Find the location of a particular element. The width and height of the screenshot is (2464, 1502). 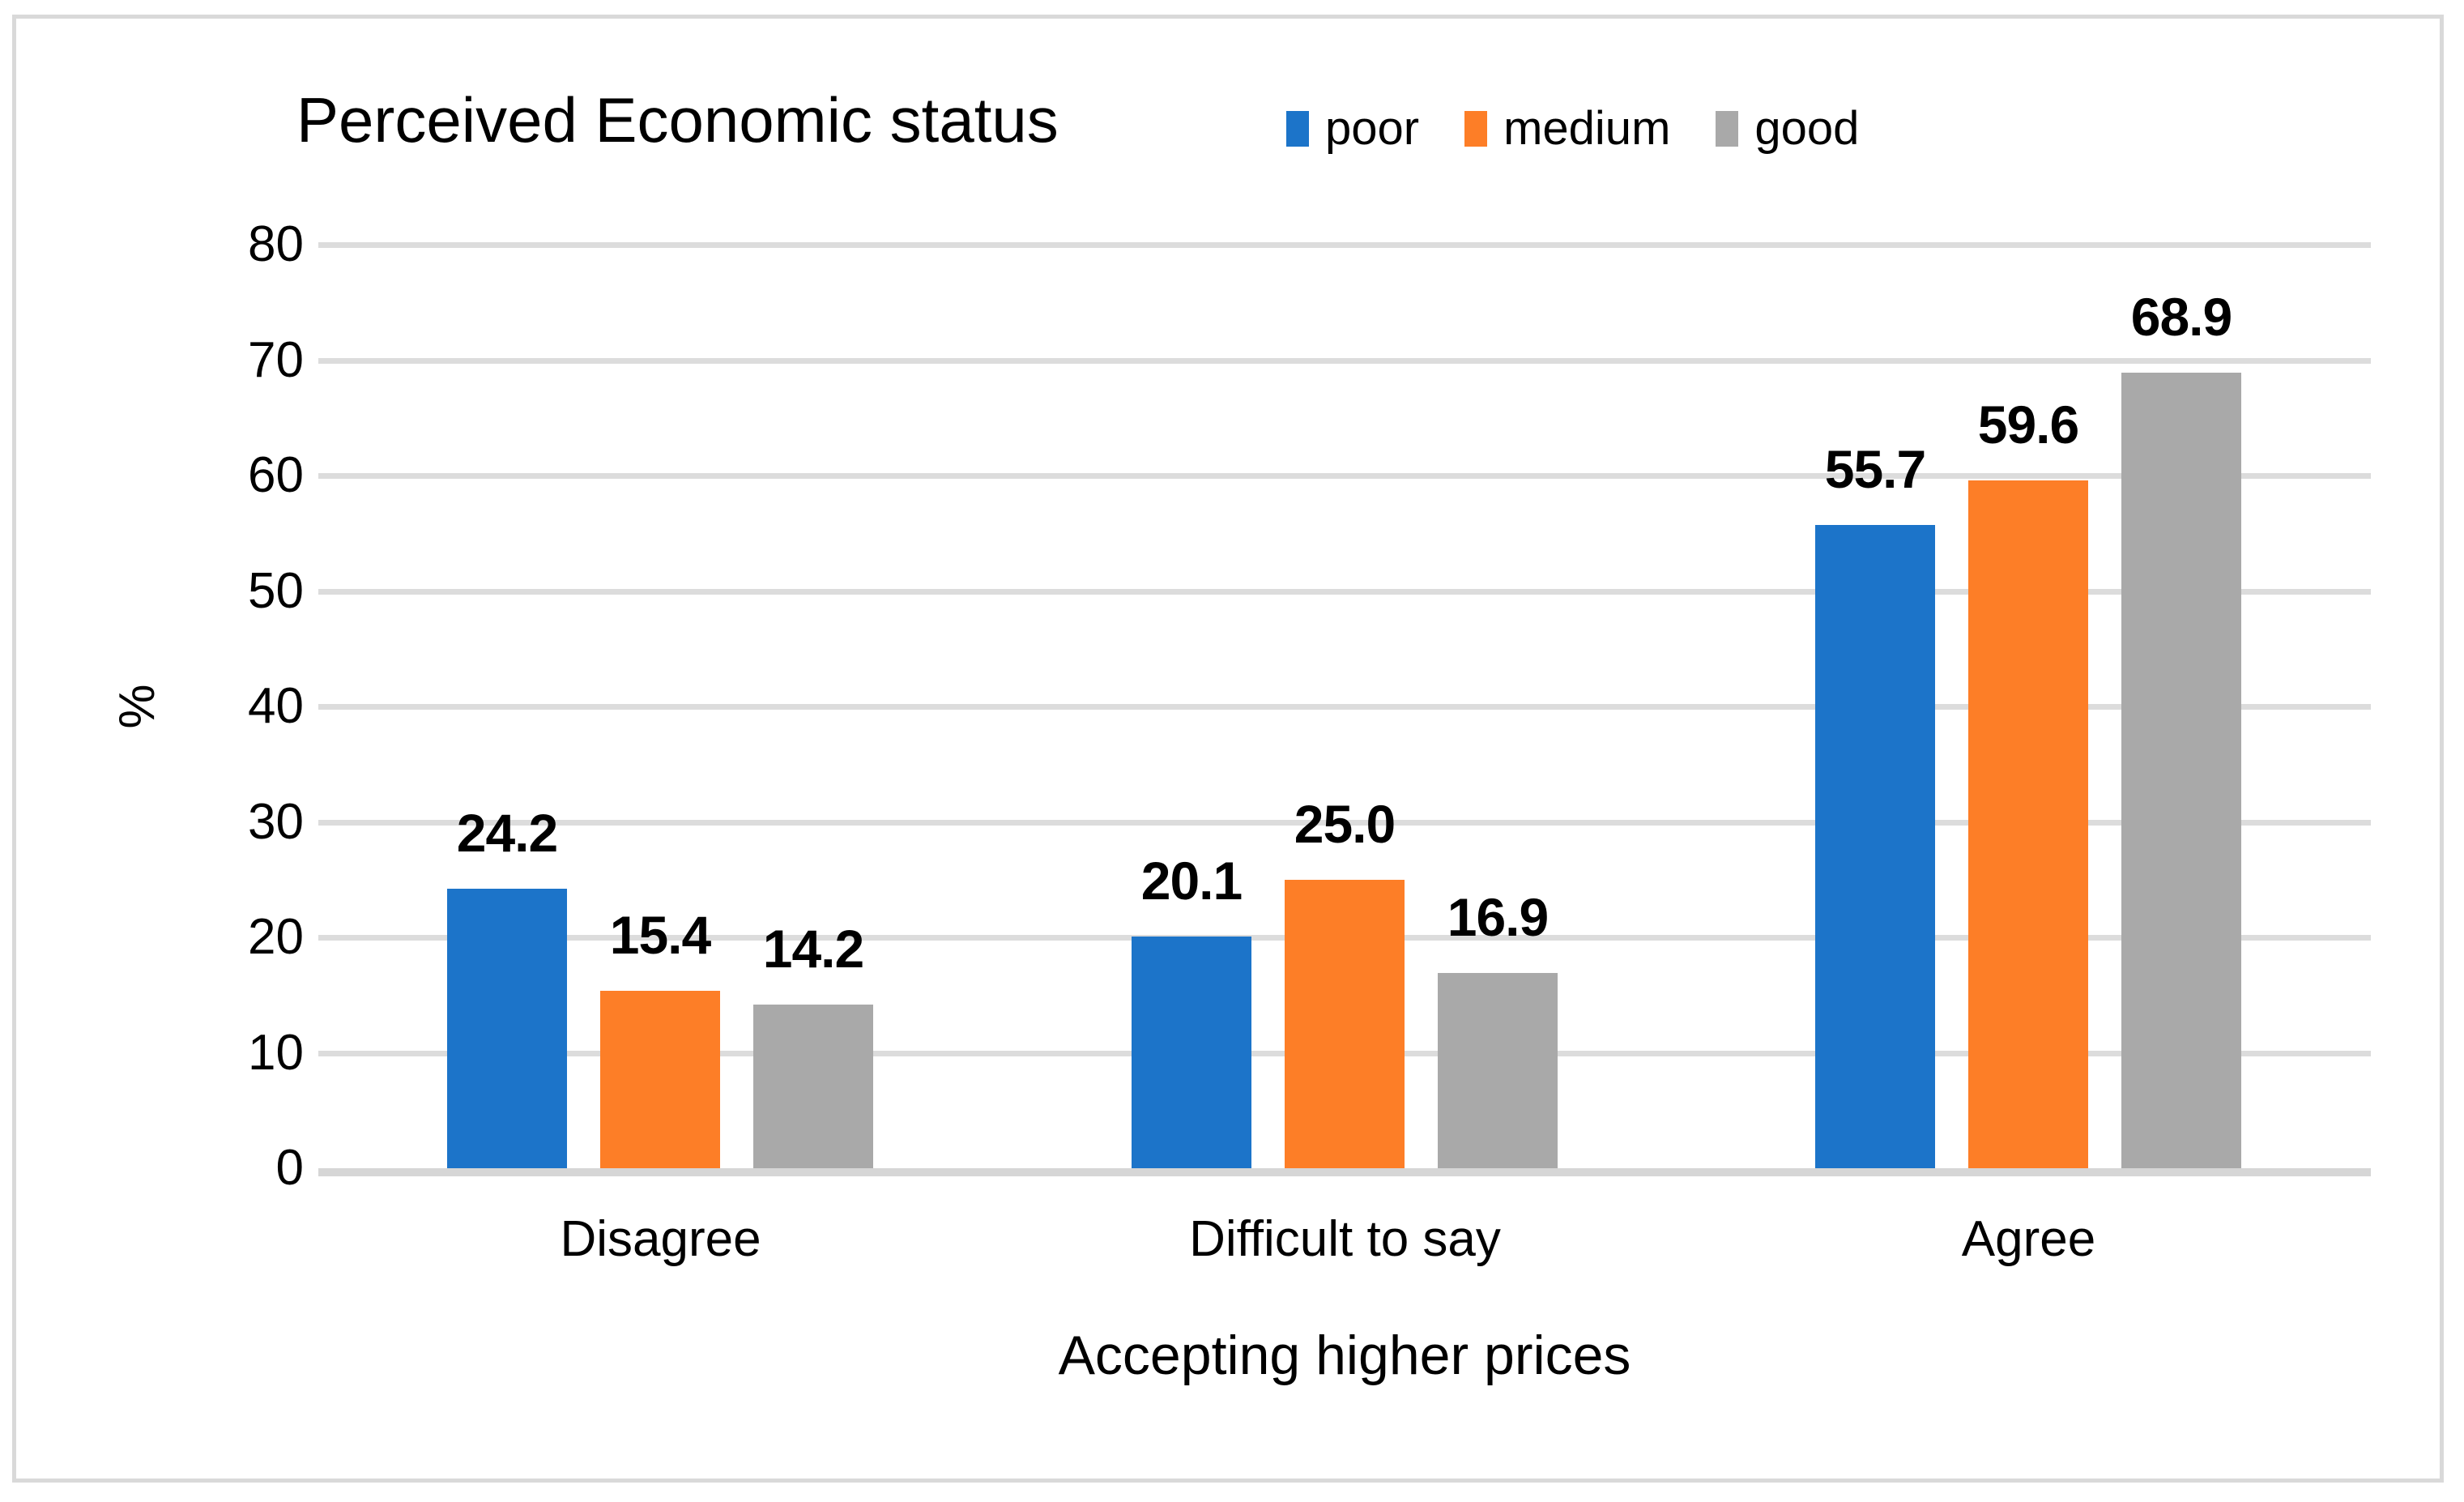

bar-slot: 68.9 is located at coordinates (2181, 729).